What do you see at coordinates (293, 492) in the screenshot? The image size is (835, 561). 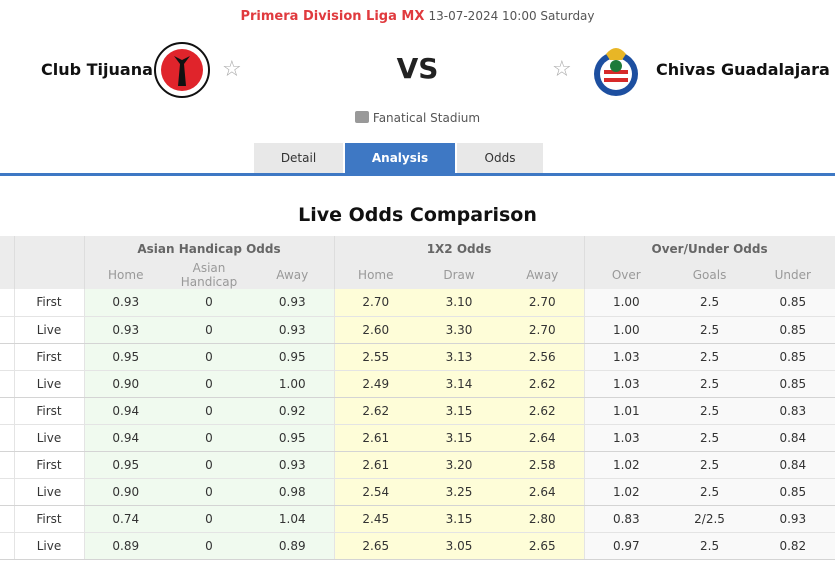 I see `ah-odds-cell: 0.98` at bounding box center [293, 492].